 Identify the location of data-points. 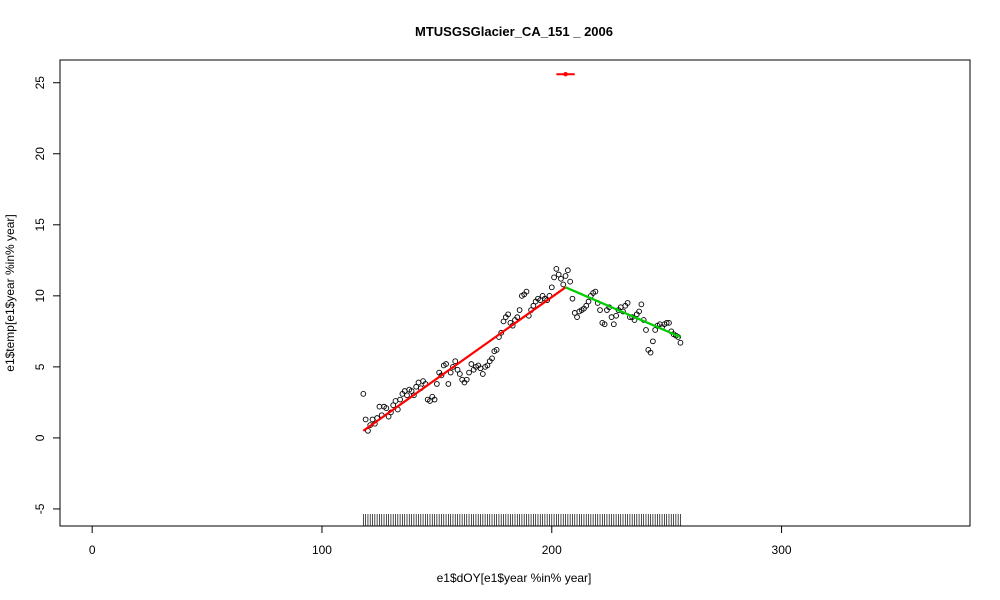
(522, 349).